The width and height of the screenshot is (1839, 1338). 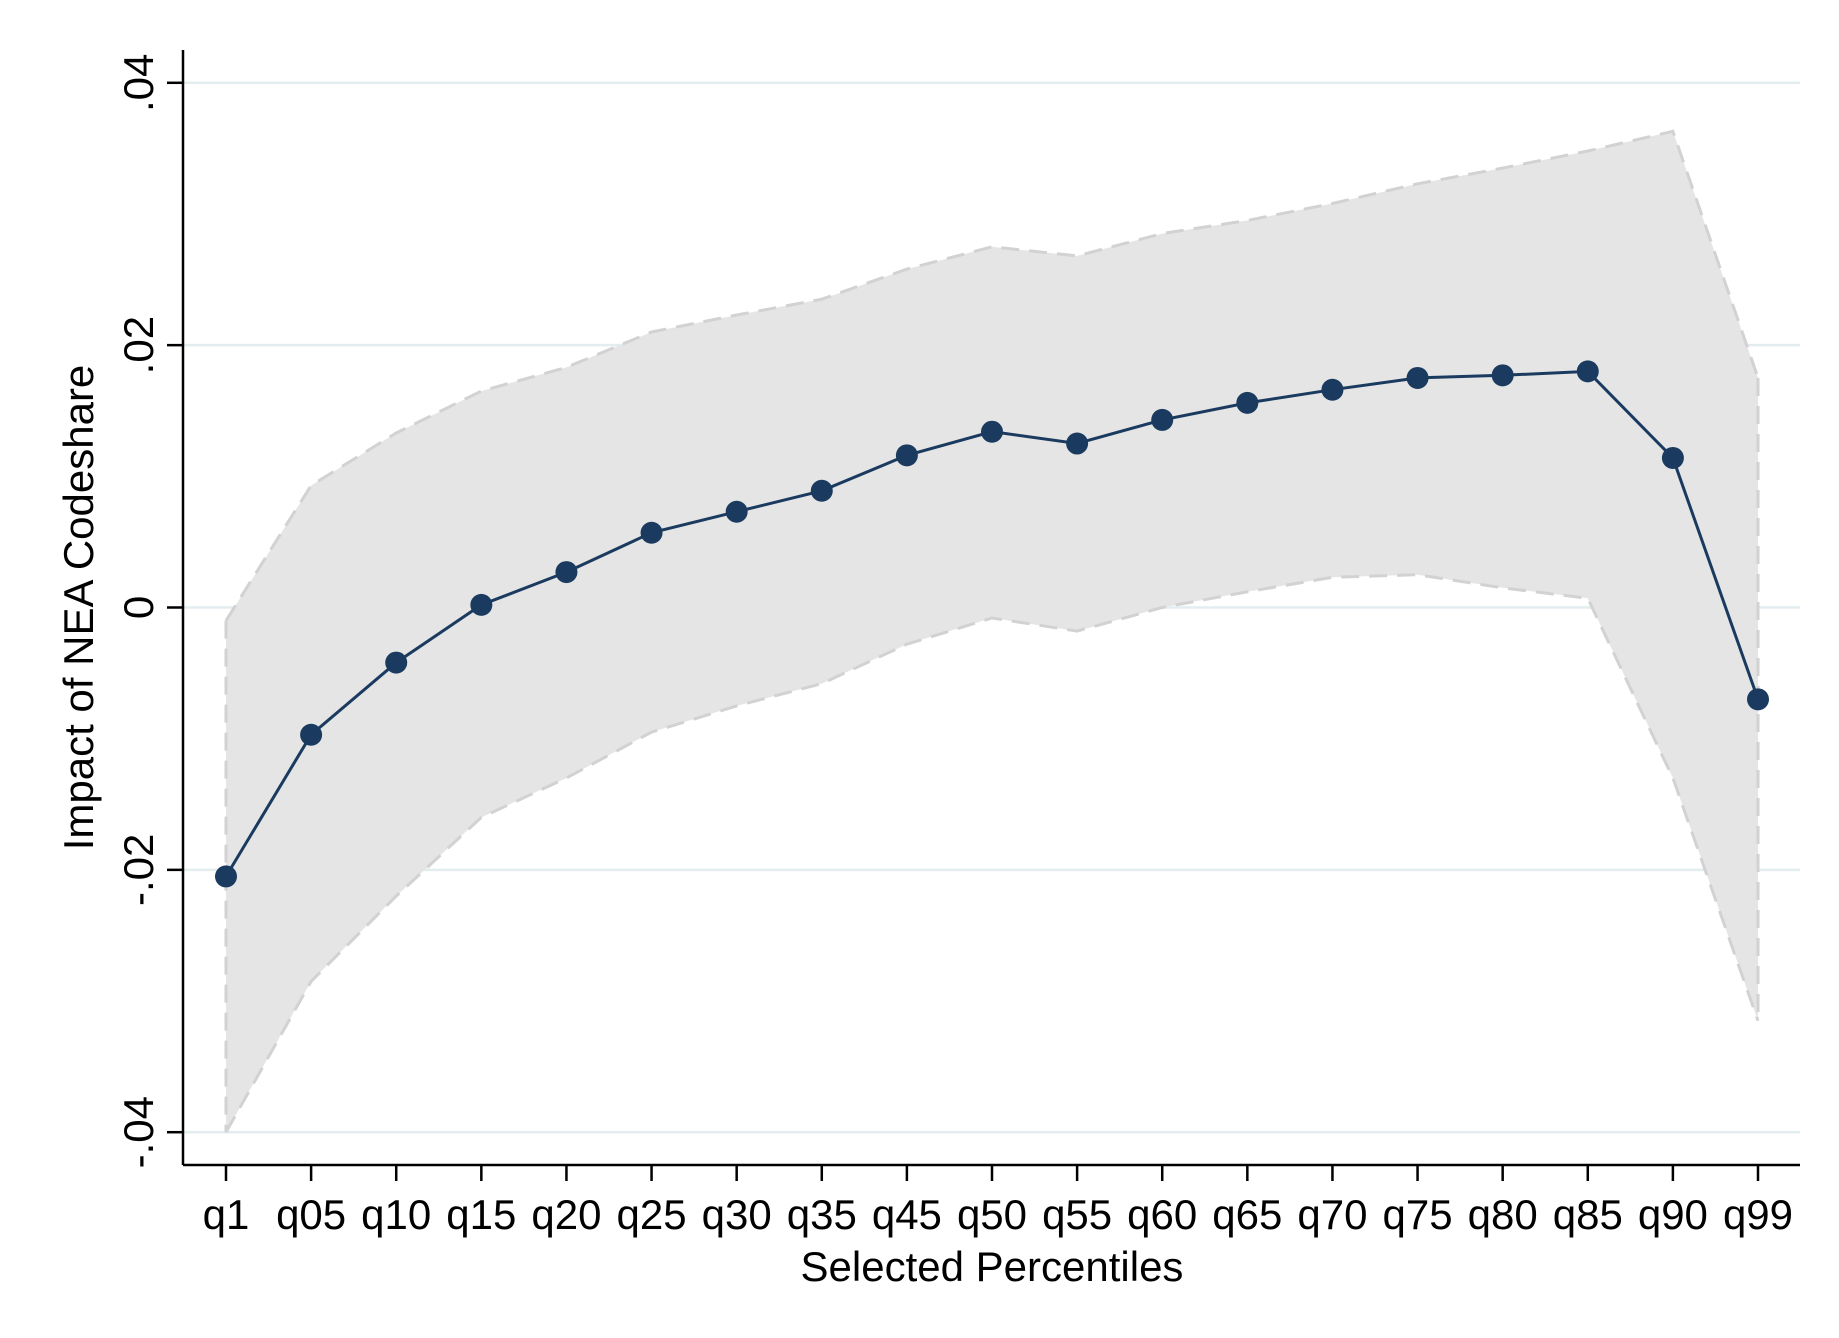 I want to click on data-point-q90, so click(x=1672, y=457).